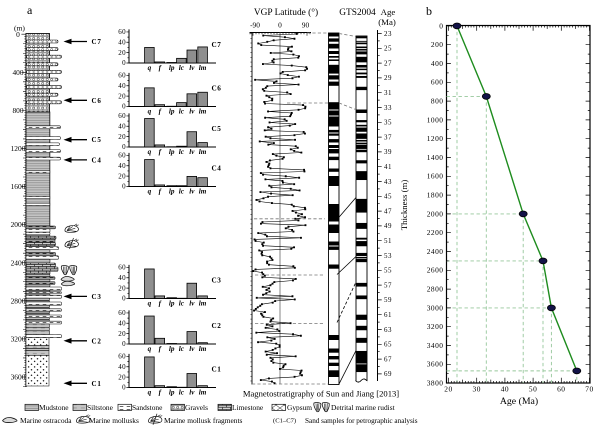  I want to click on svg-text: 70, so click(589, 389).